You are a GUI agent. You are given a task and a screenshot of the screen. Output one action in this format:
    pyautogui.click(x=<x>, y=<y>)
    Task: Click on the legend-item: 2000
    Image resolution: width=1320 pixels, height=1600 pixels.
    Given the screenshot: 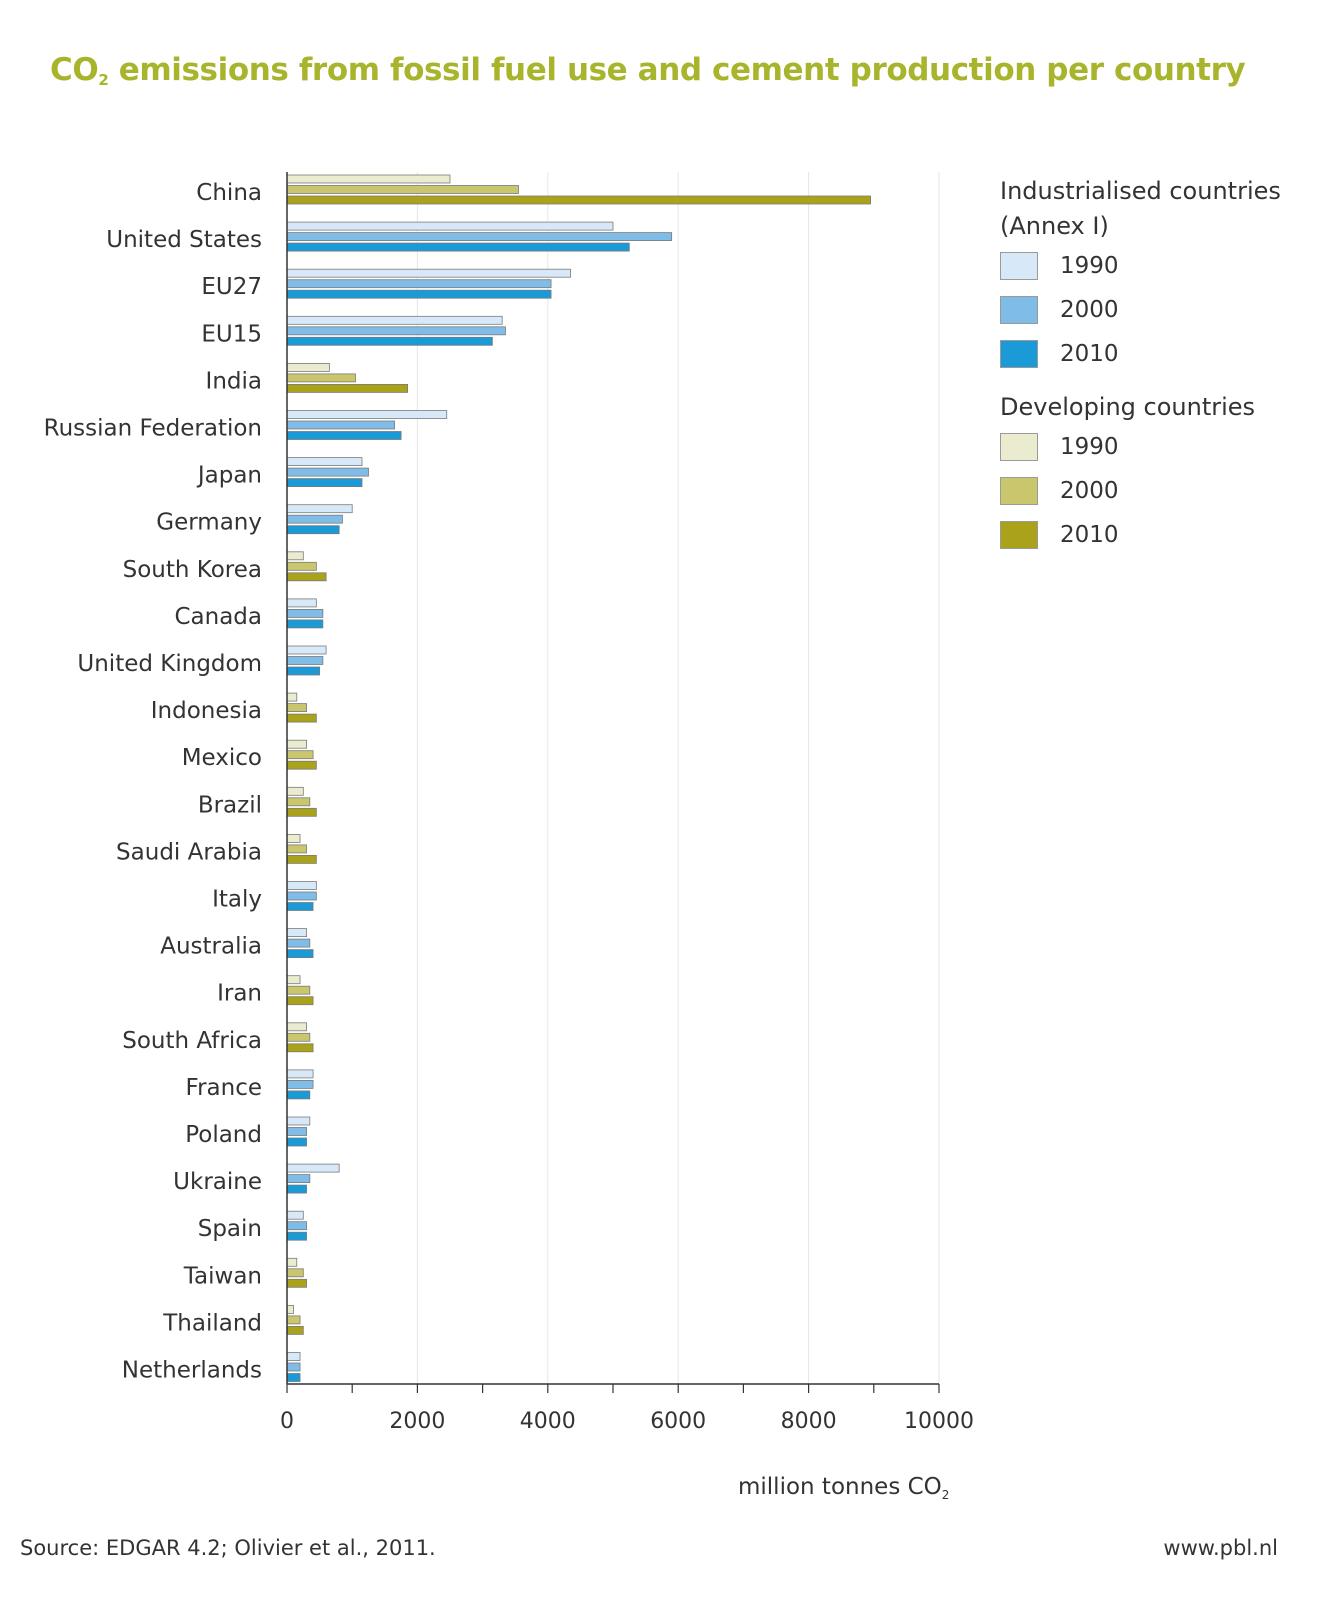 What is the action you would take?
    pyautogui.click(x=1155, y=491)
    